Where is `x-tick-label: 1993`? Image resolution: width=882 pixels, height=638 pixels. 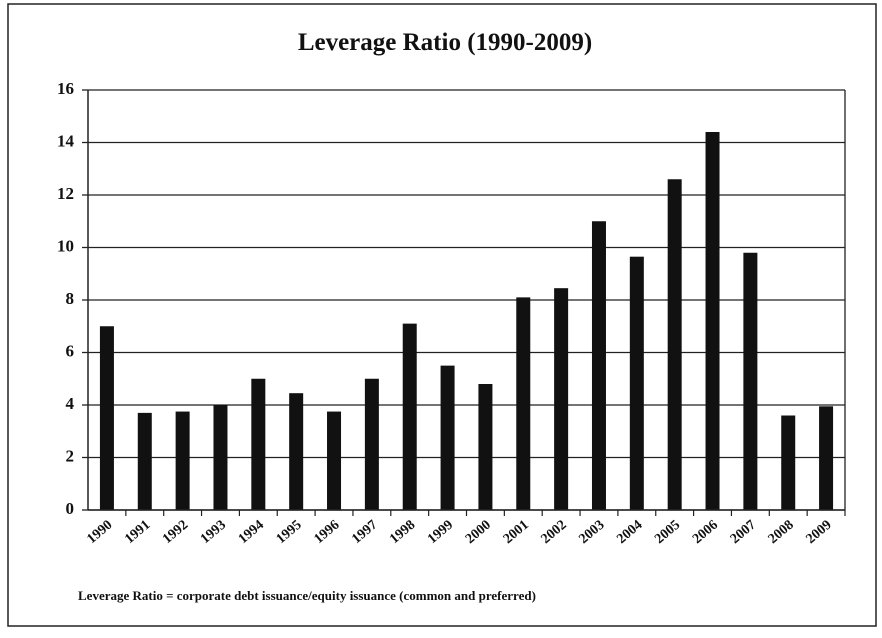 x-tick-label: 1993 is located at coordinates (213, 532).